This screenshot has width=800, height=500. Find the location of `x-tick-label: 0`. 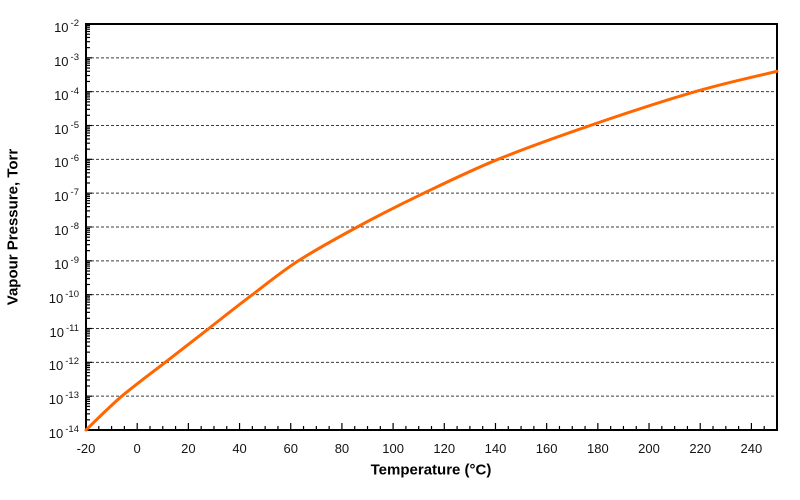

x-tick-label: 0 is located at coordinates (137, 448).